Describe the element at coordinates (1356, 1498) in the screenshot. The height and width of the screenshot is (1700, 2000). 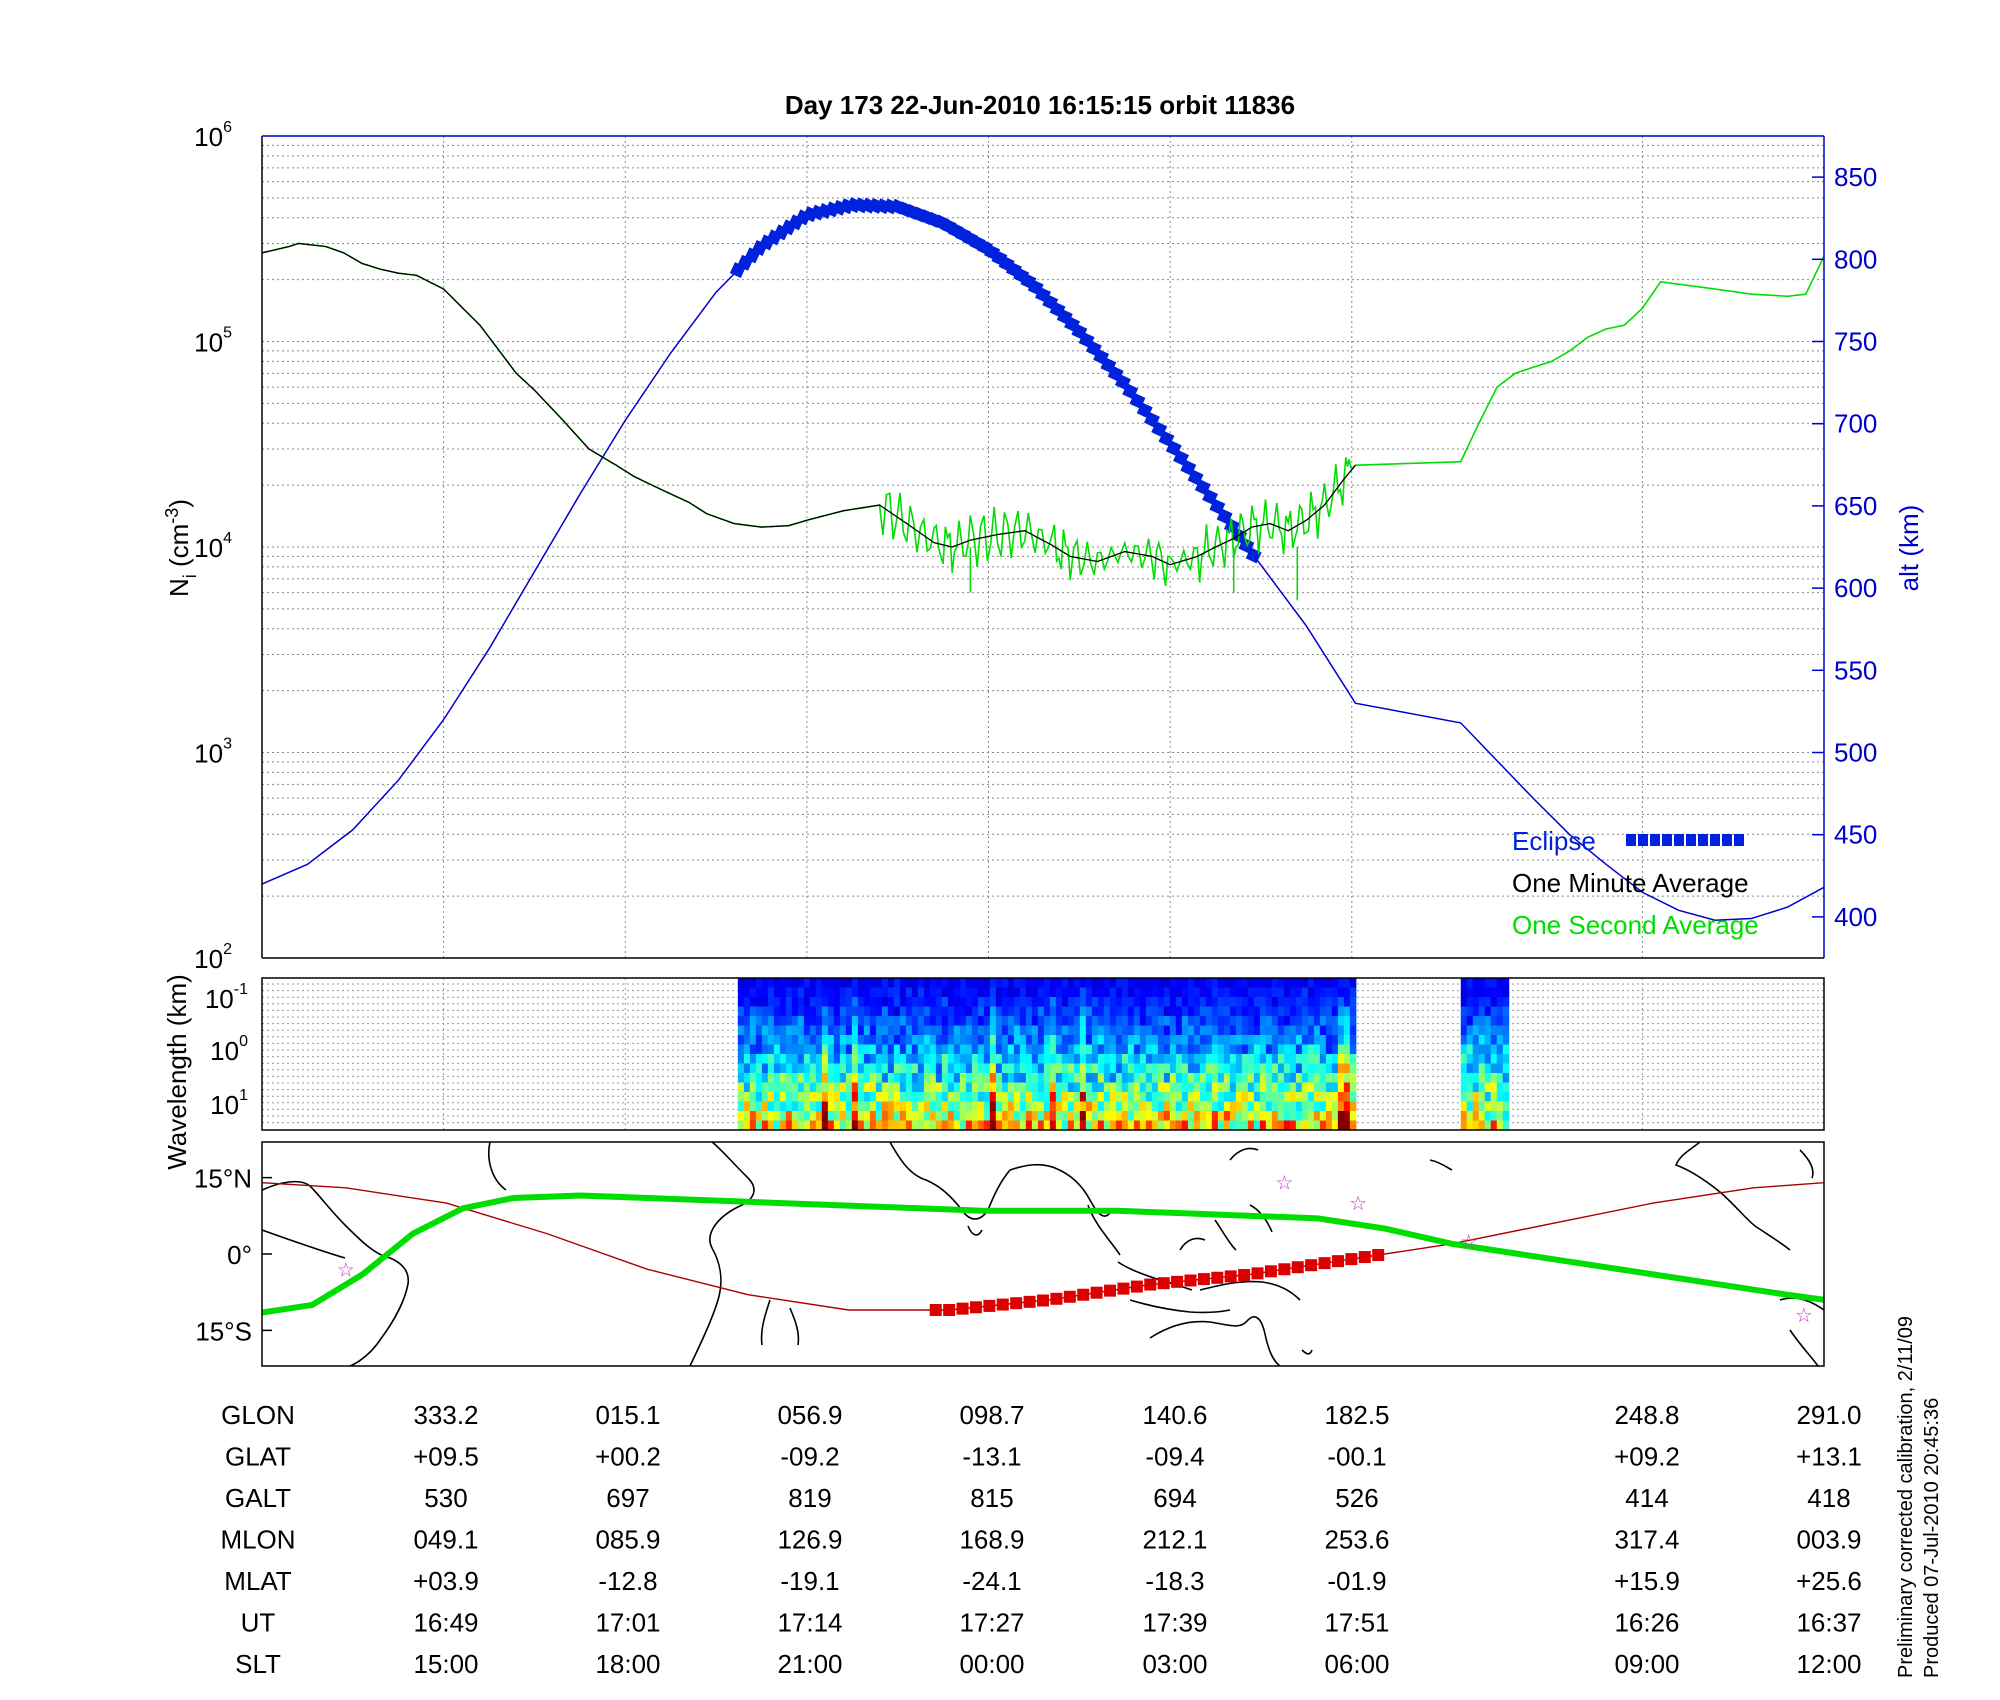
I see `table-cell: 526` at that location.